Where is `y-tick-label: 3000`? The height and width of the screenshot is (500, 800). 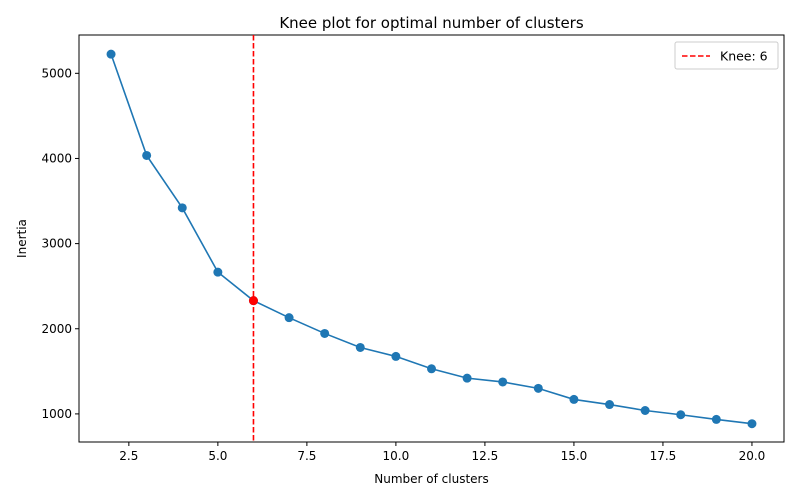 y-tick-label: 3000 is located at coordinates (56, 244).